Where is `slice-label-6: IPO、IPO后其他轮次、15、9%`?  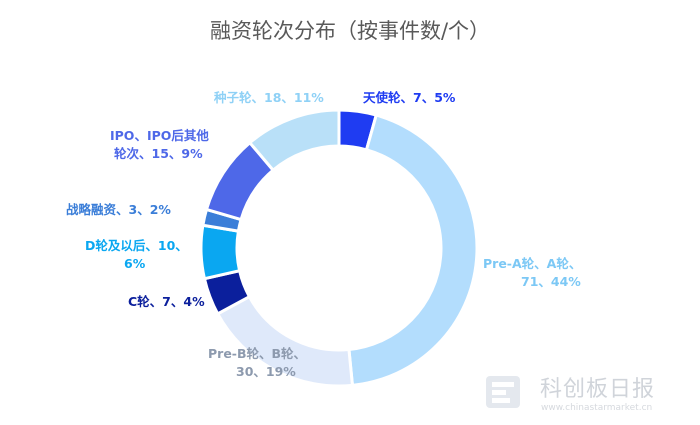 slice-label-6: IPO、IPO后其他轮次、15、9% is located at coordinates (159, 144).